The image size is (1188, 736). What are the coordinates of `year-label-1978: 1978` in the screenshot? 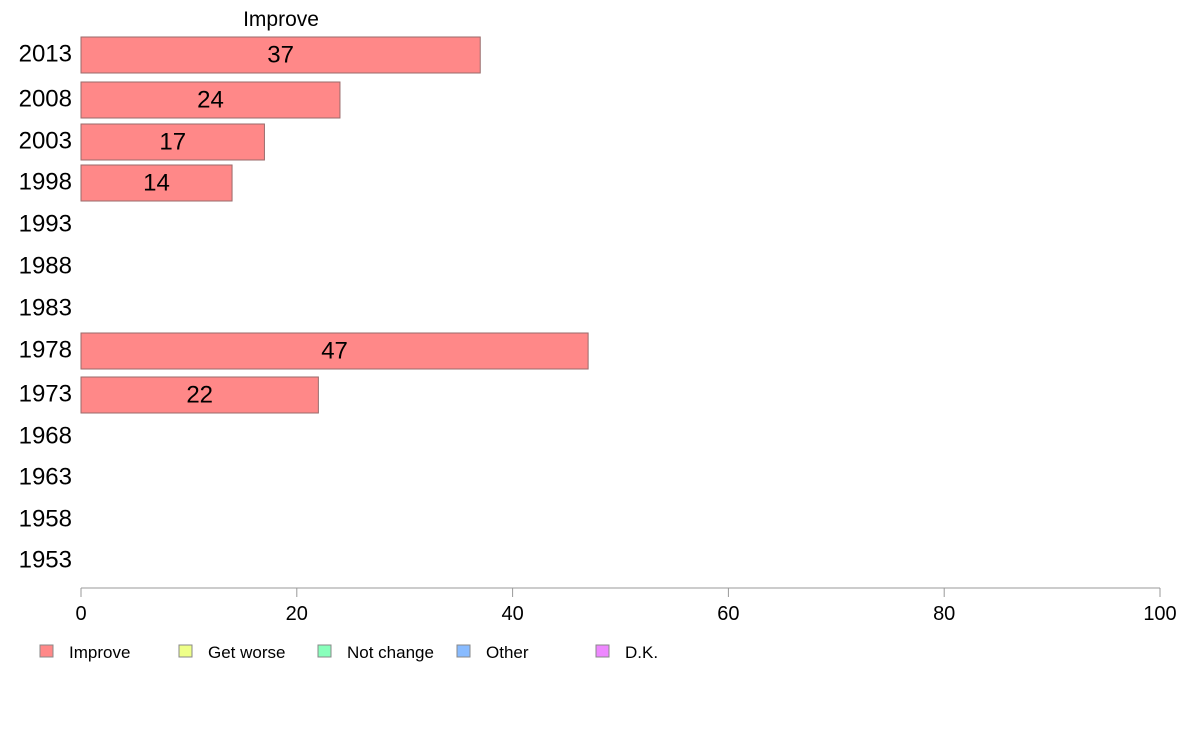 It's located at (45, 349).